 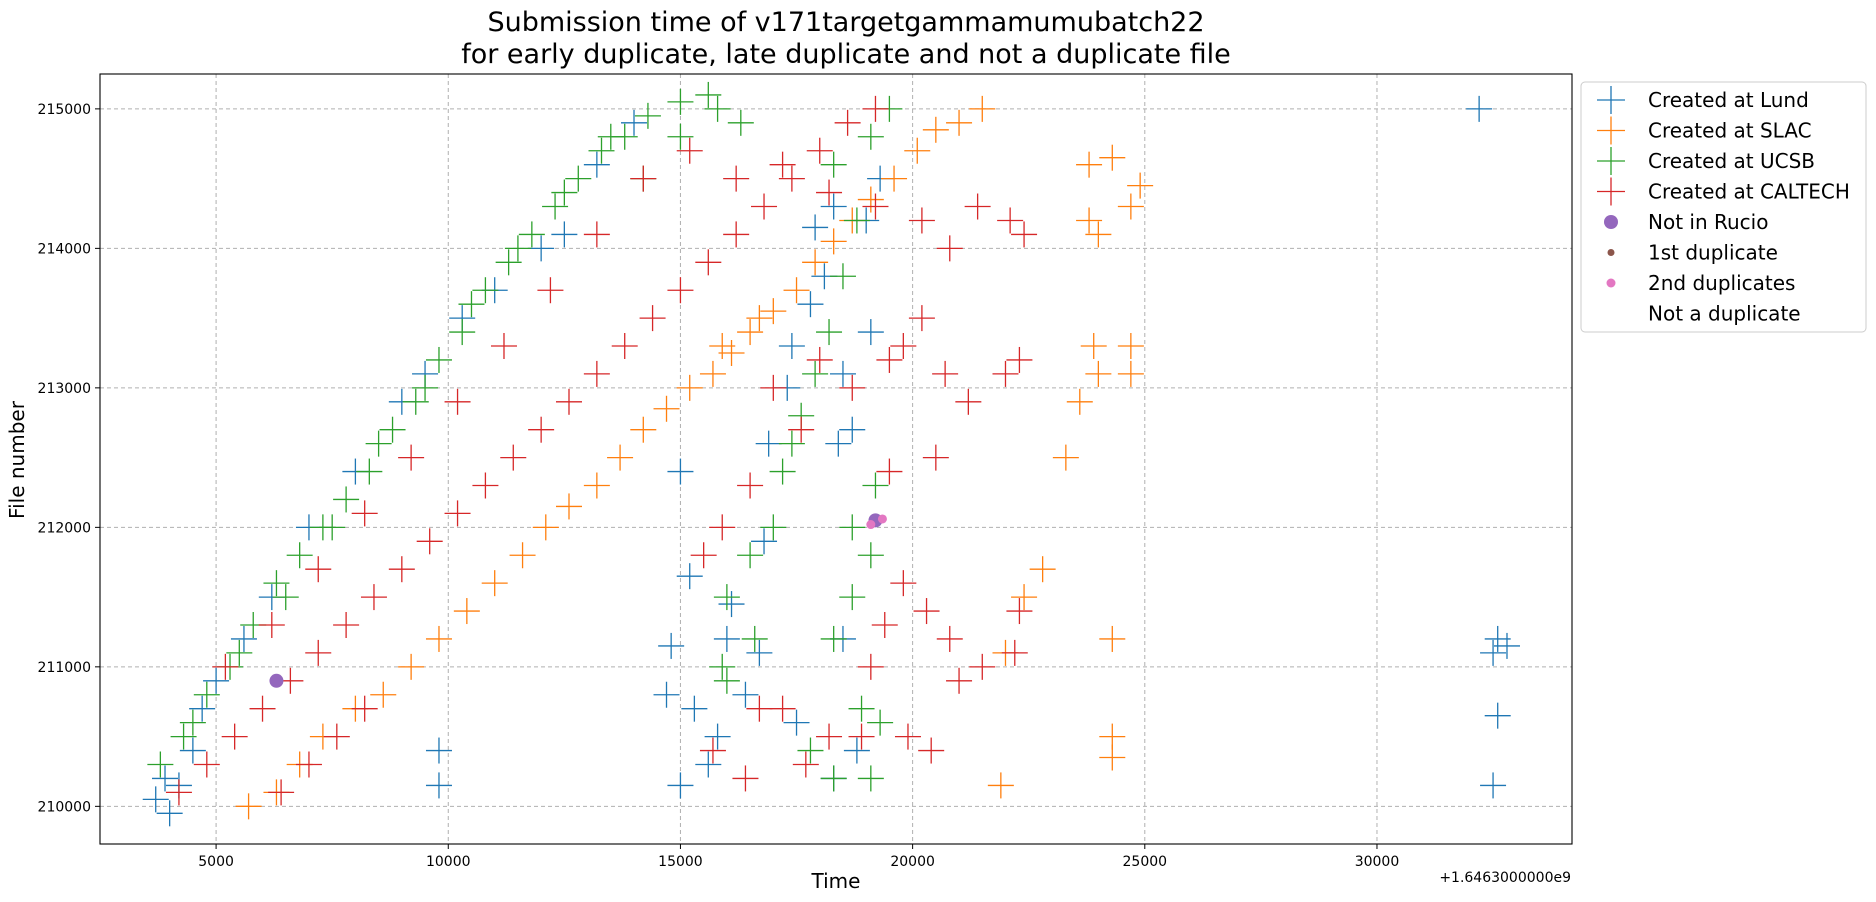 What do you see at coordinates (64, 389) in the screenshot?
I see `y-tick-label: 213000` at bounding box center [64, 389].